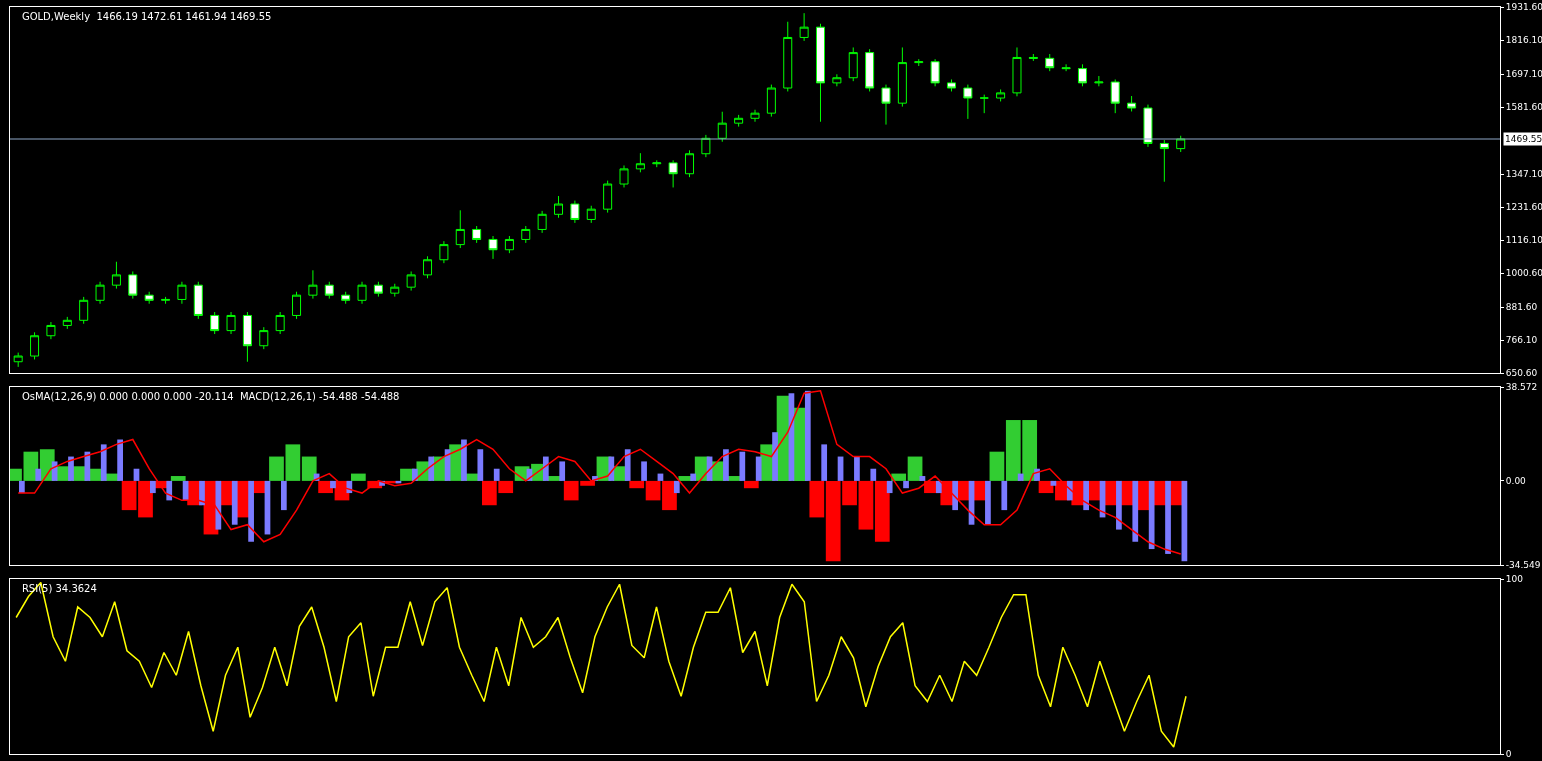 This screenshot has height=761, width=1542. I want to click on y-tick-label: 1116.10, so click(1523, 240).